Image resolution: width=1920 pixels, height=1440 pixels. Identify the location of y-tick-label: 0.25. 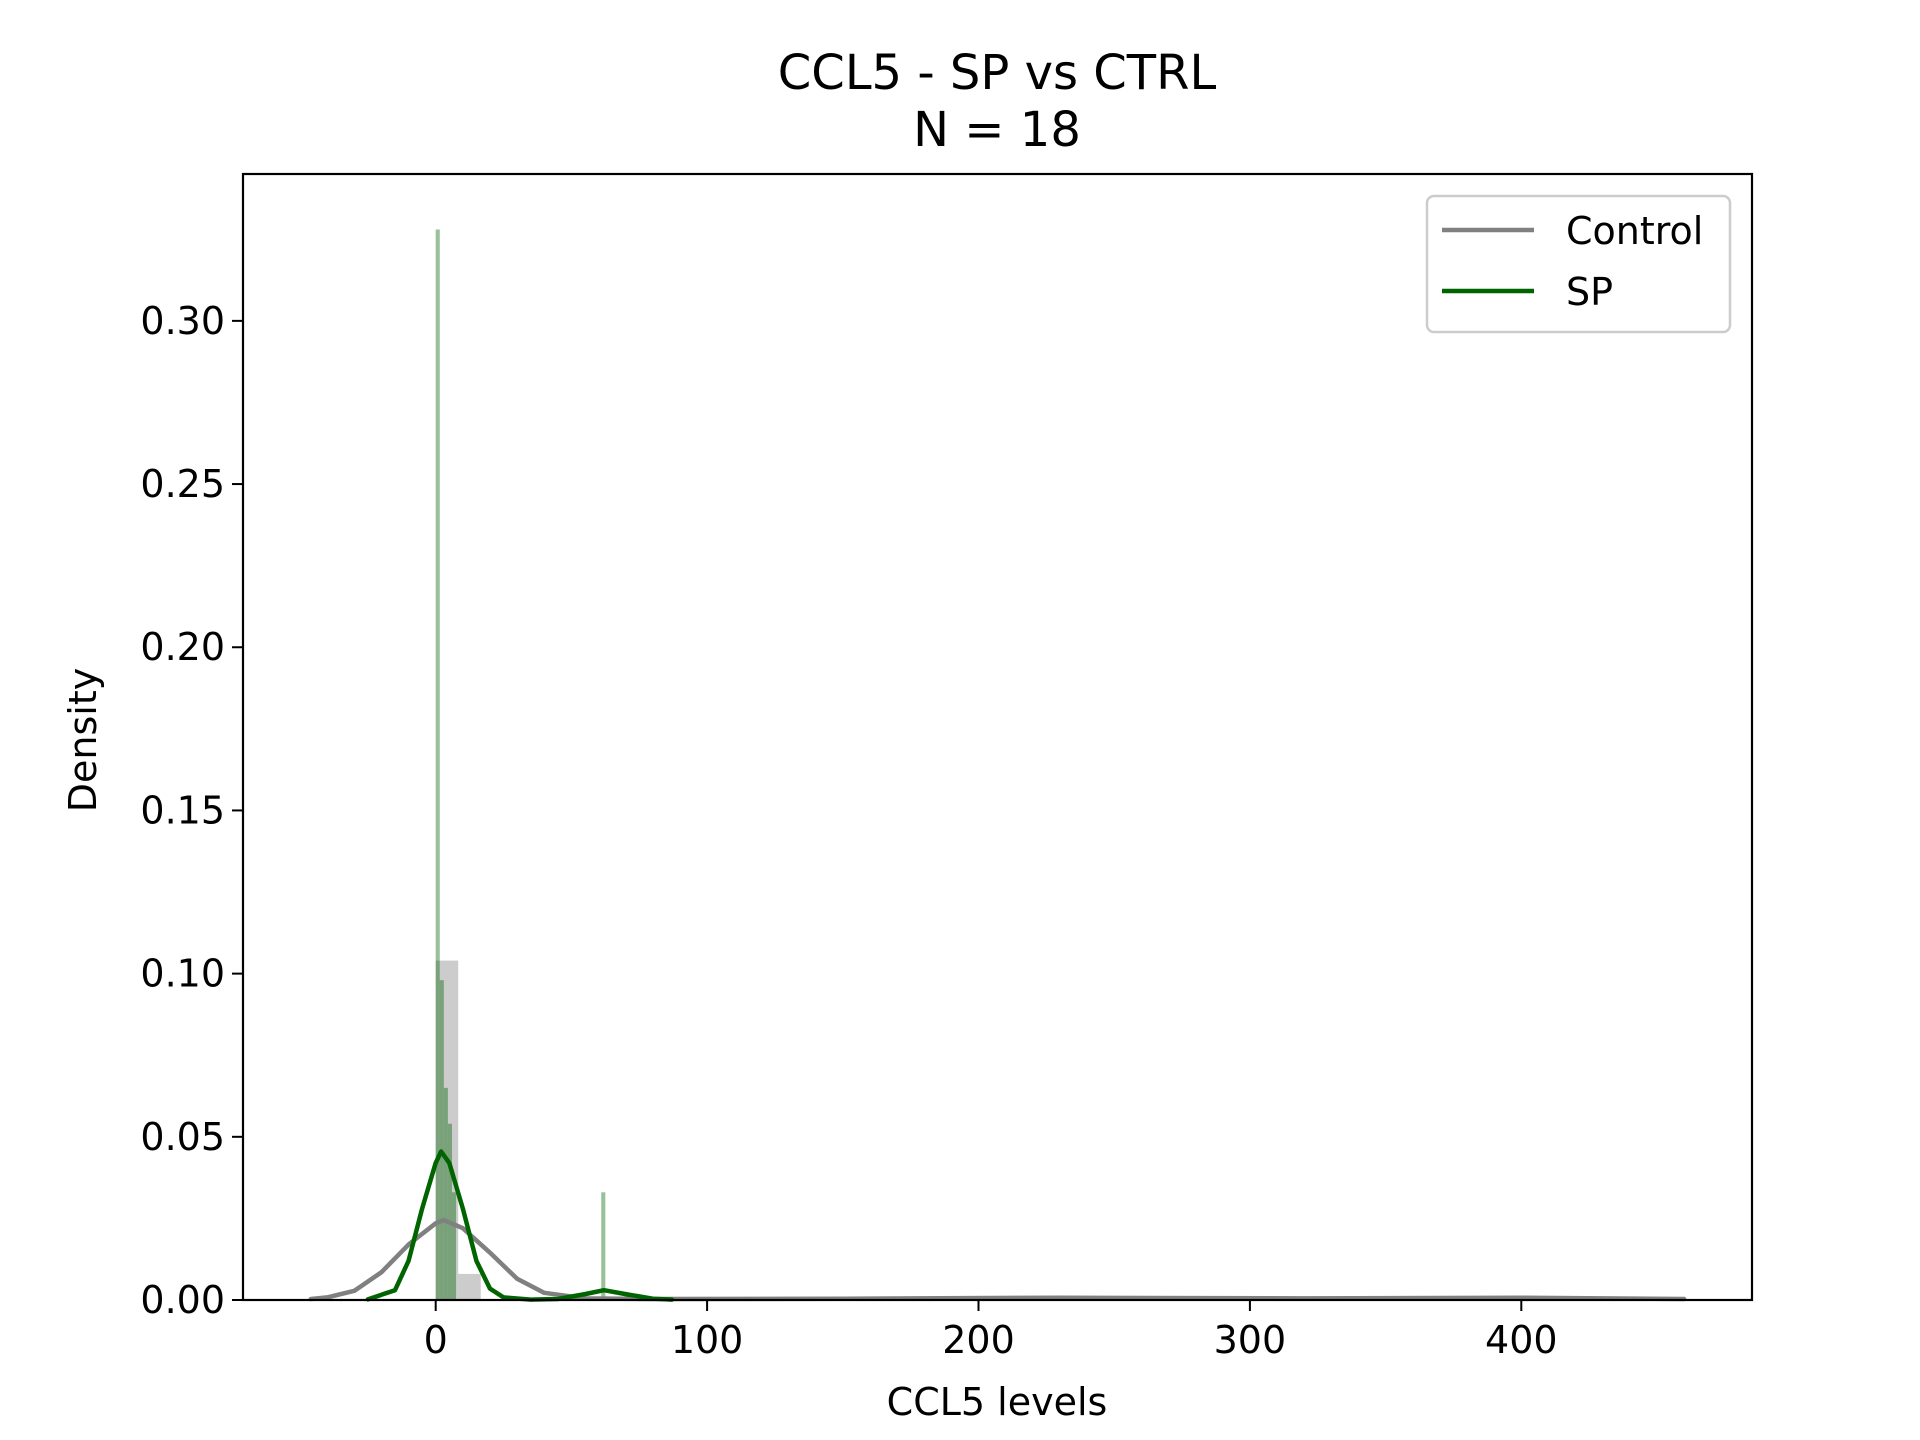
(182, 484).